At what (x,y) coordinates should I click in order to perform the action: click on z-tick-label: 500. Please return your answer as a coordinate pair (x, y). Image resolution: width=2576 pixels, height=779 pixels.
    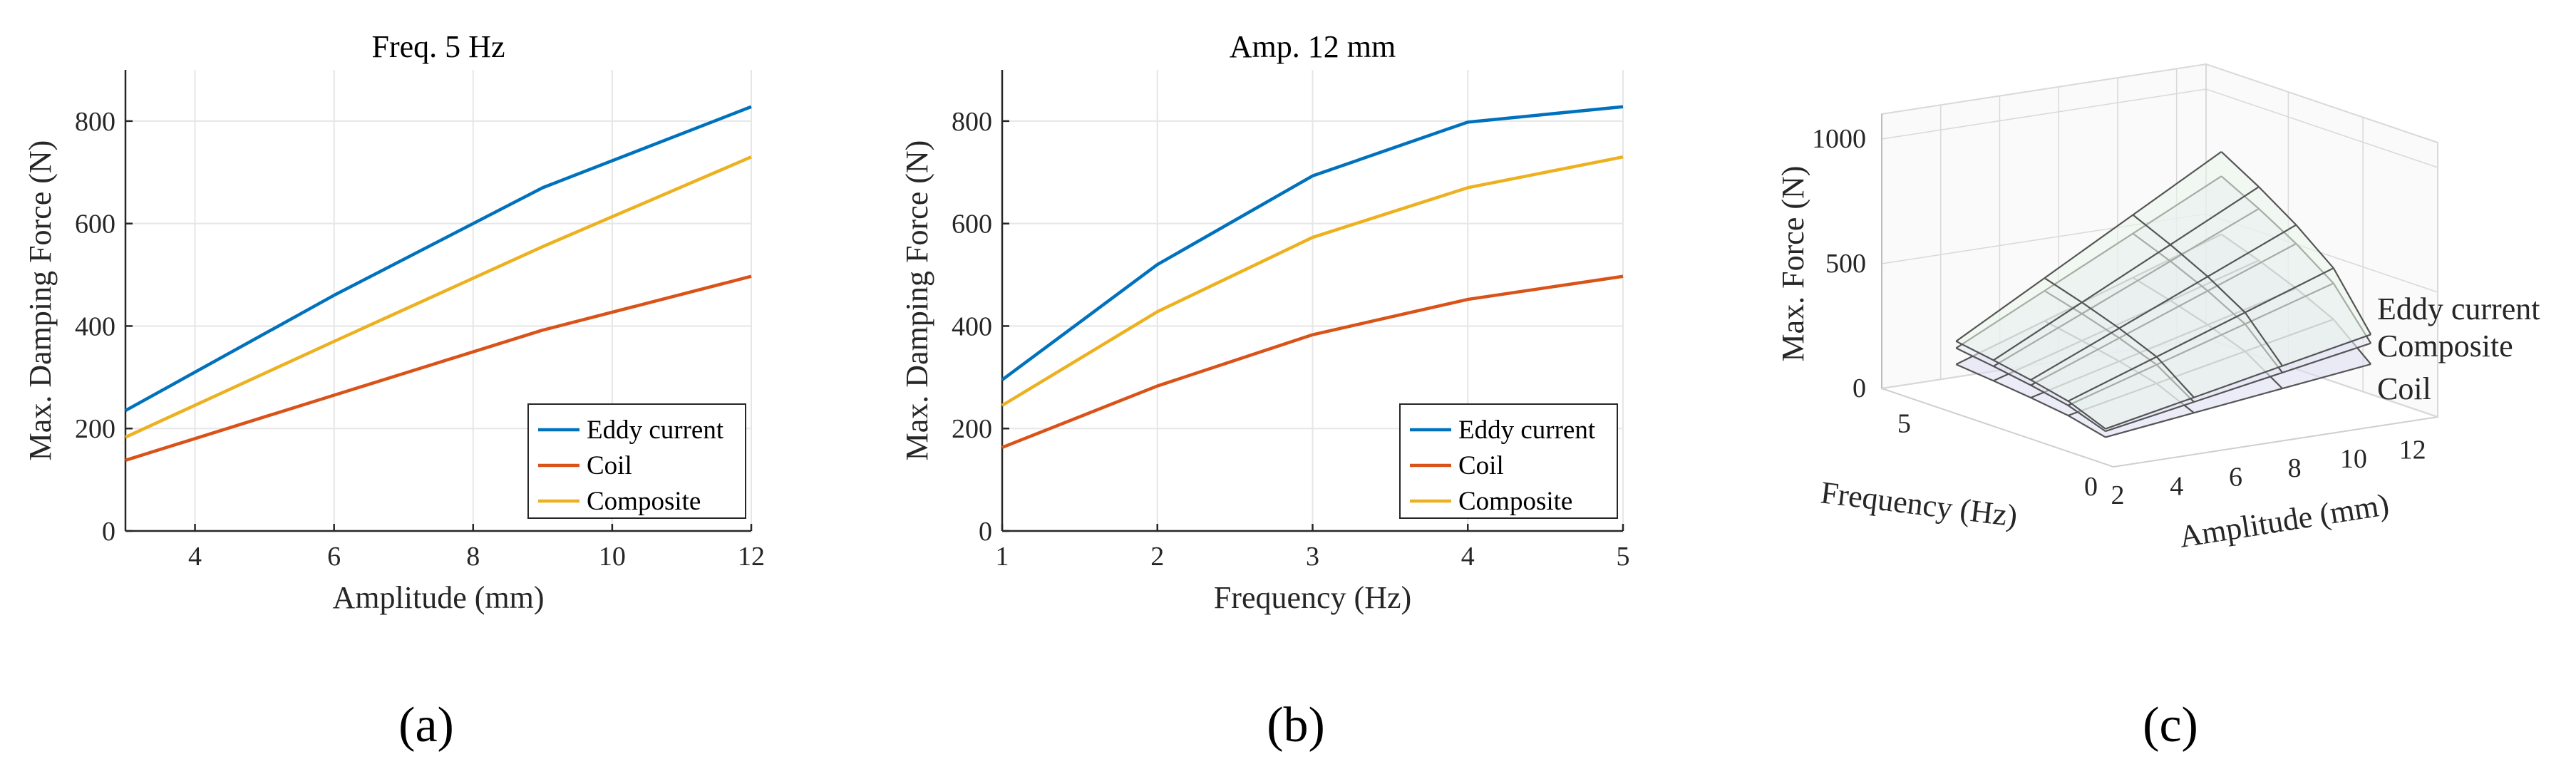
    Looking at the image, I should click on (1845, 264).